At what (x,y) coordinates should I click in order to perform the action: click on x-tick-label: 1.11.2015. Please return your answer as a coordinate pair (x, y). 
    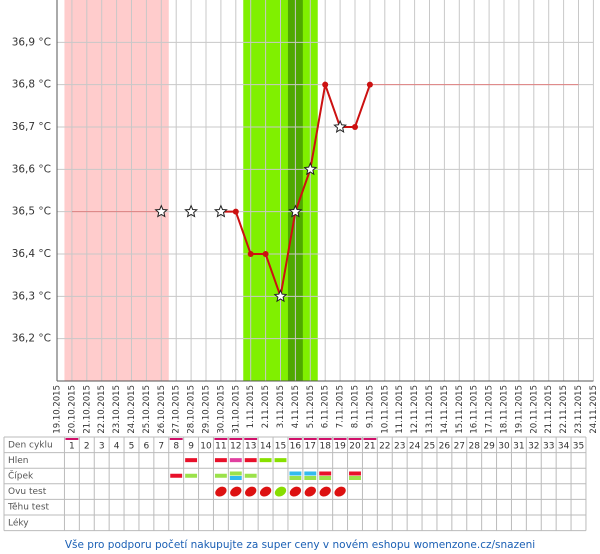
    Looking at the image, I should click on (251, 406).